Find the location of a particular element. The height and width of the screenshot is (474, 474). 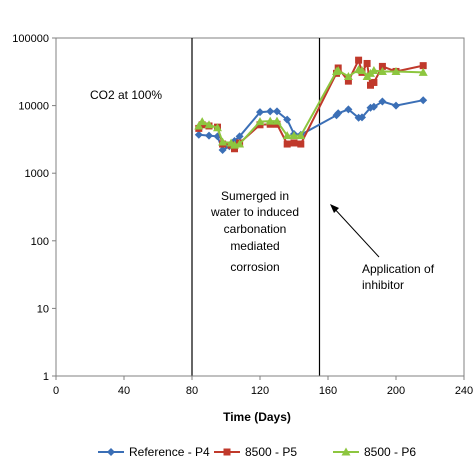

inhibitor-line-2: inhibitor is located at coordinates (383, 285).